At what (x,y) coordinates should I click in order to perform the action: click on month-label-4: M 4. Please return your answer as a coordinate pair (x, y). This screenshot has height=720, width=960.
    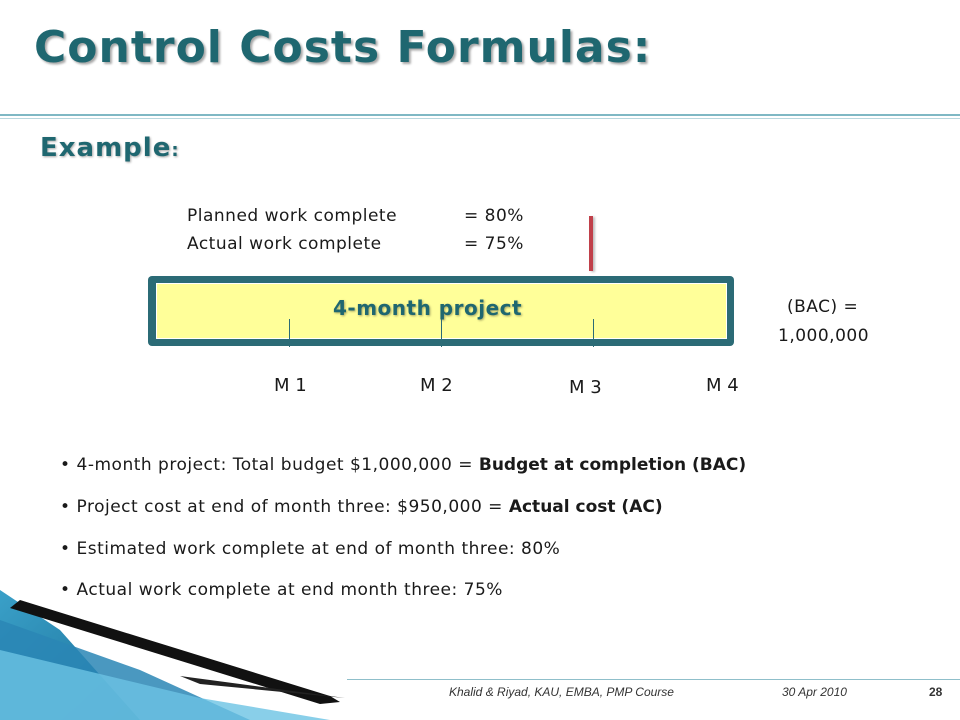
    Looking at the image, I should click on (722, 385).